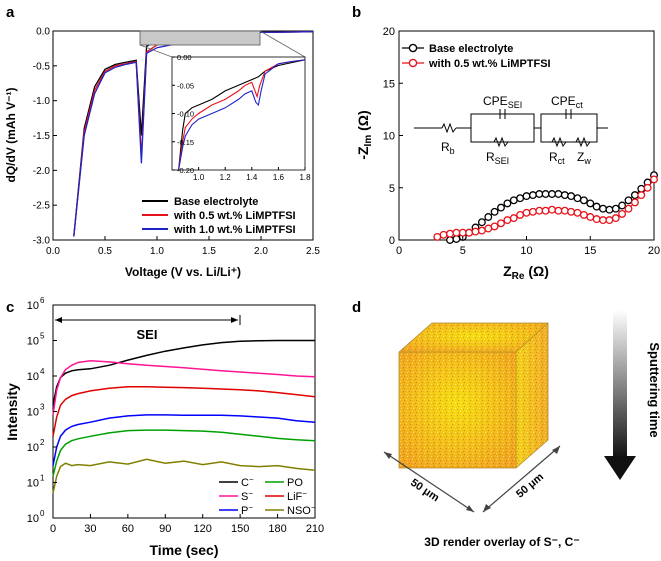 The width and height of the screenshot is (661, 561). Describe the element at coordinates (156, 51) in the screenshot. I see `zoom-guide-left` at that location.